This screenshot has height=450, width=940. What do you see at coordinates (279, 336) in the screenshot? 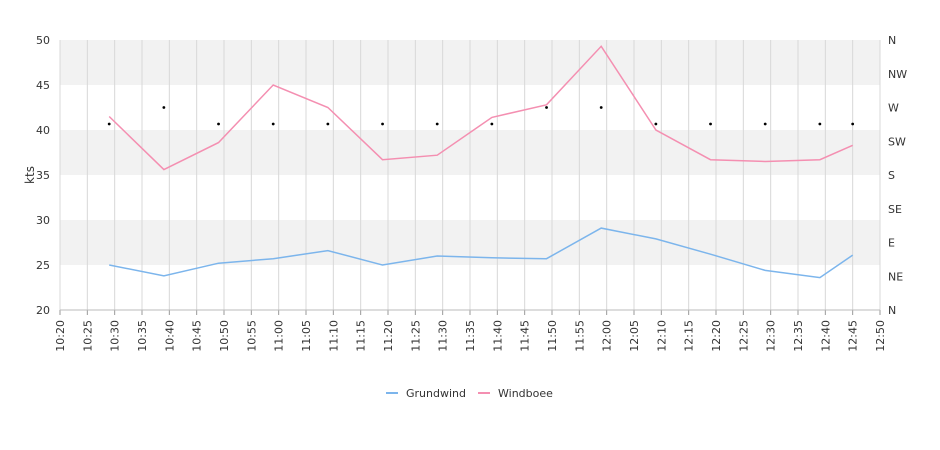
I see `x-tick-label: 11:00` at bounding box center [279, 336].